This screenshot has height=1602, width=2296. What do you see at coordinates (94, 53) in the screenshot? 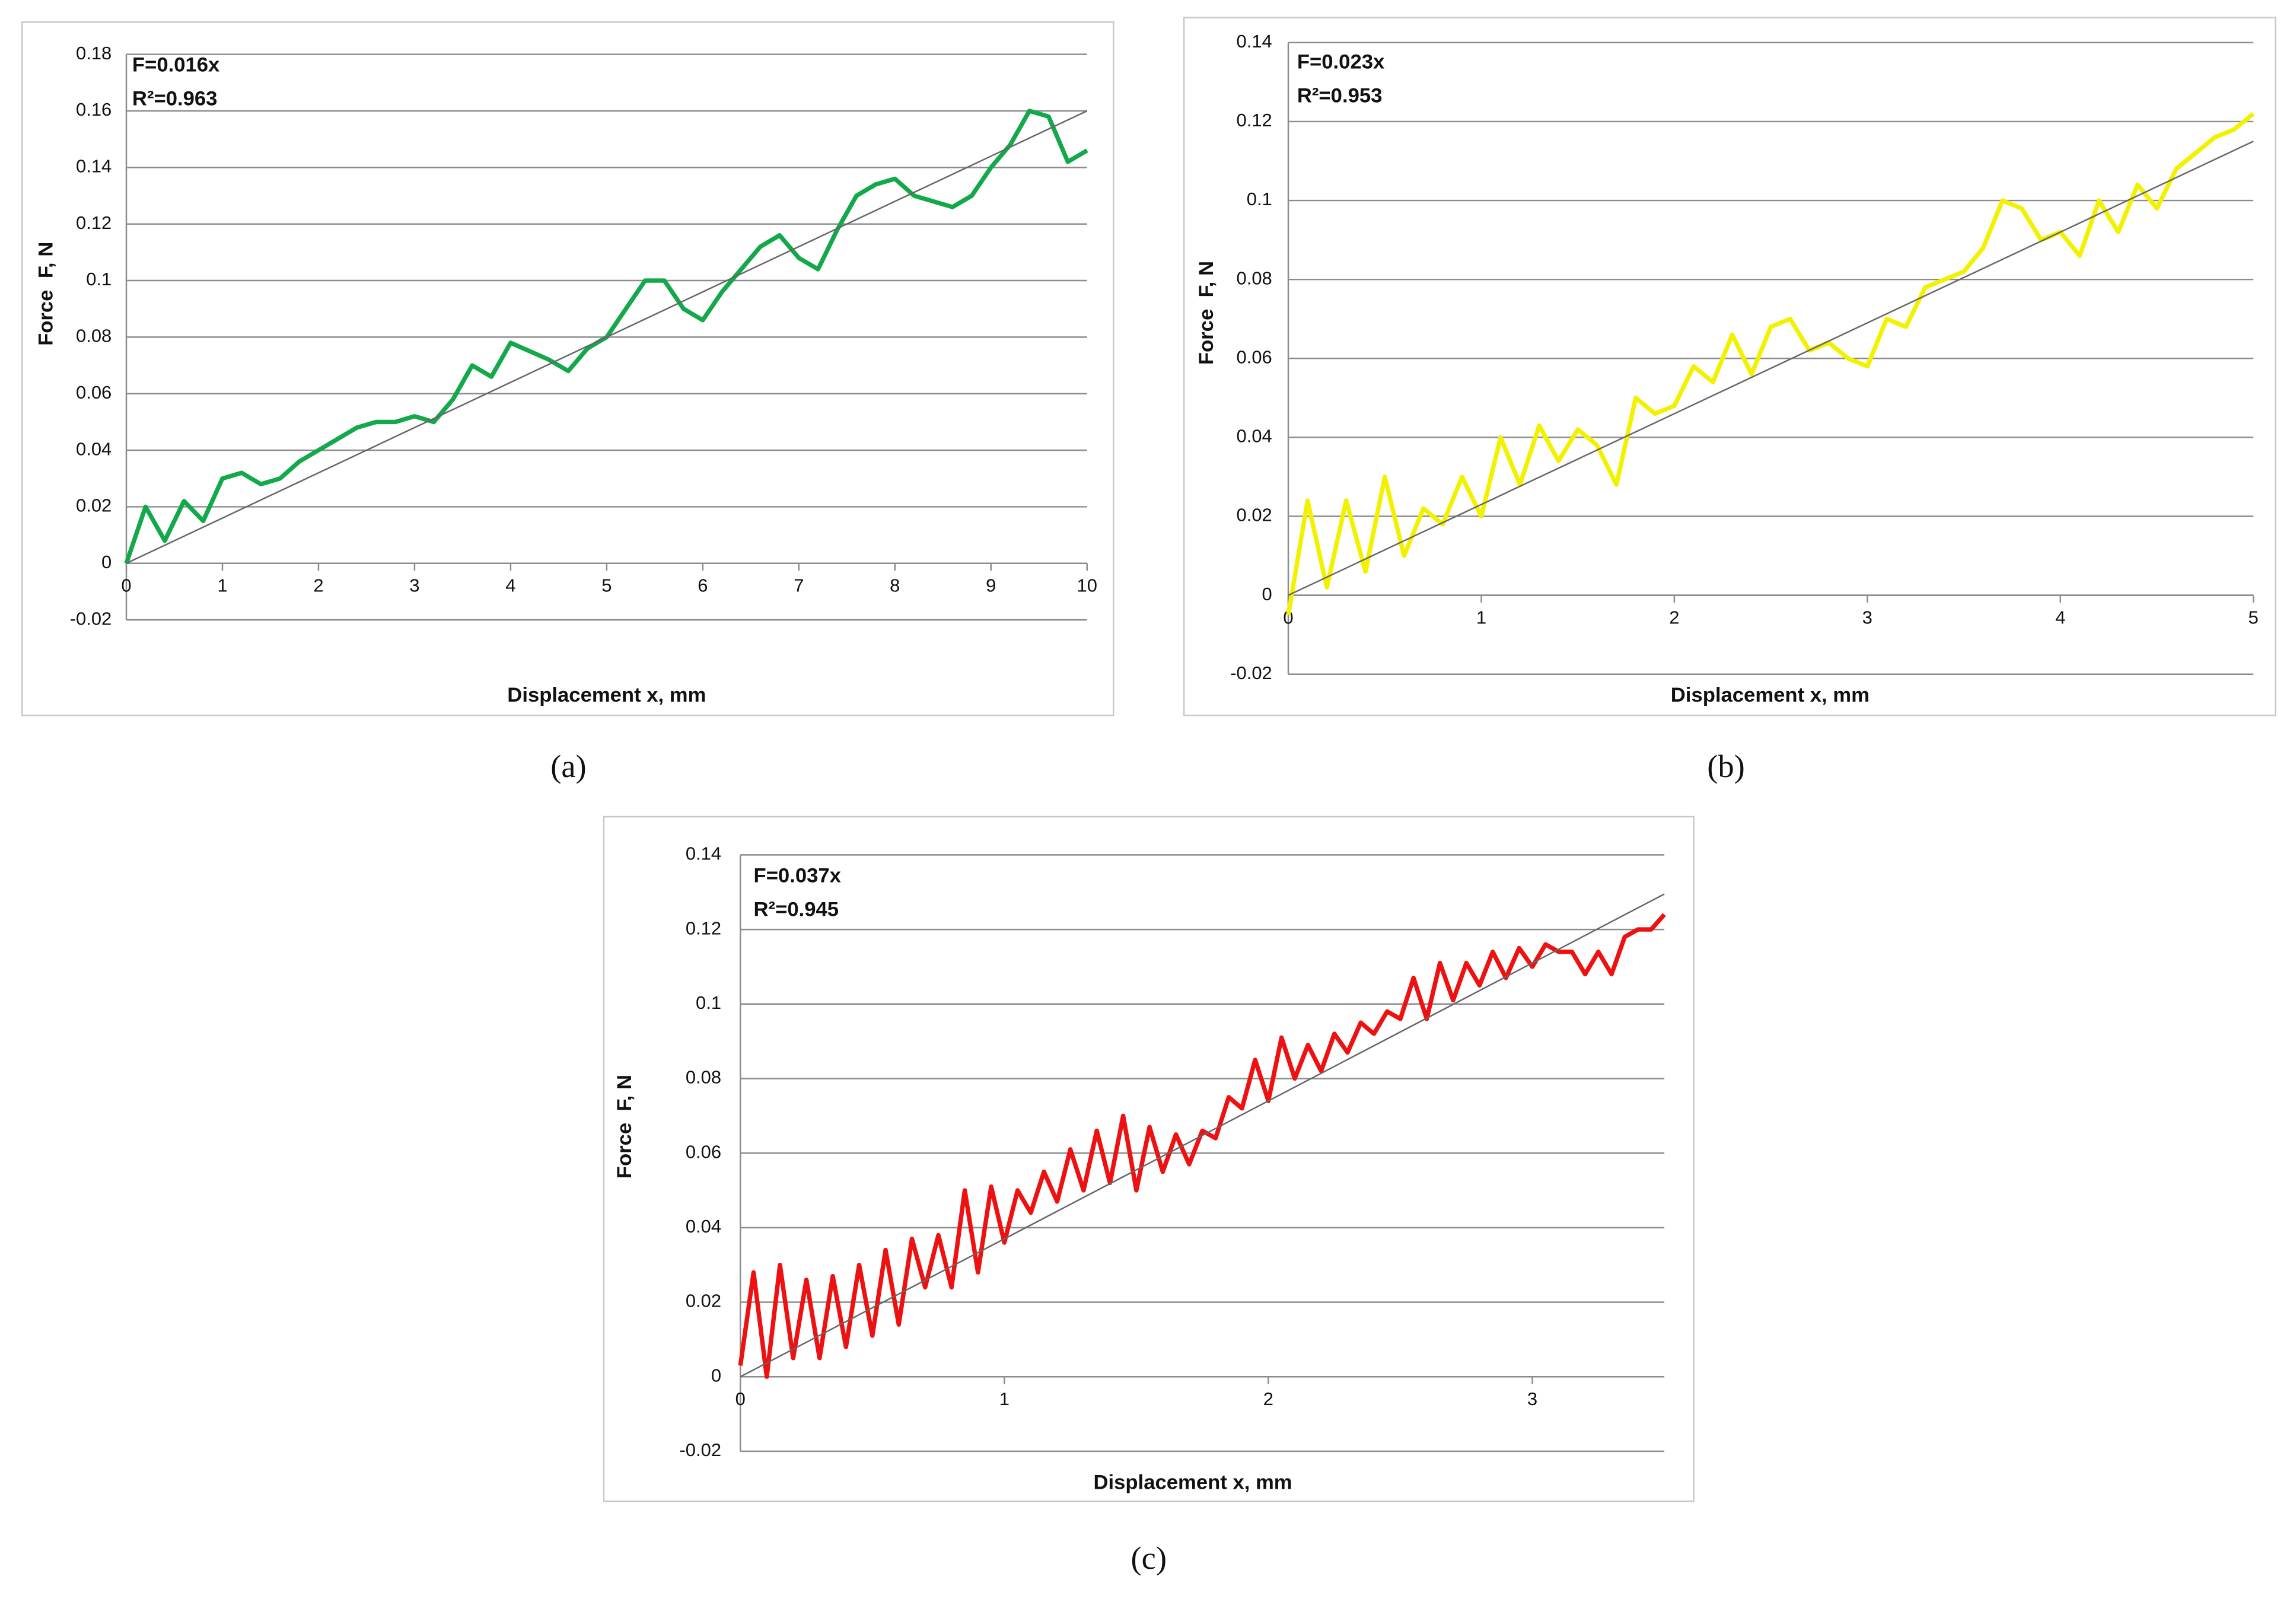
I see `y-tick-label: 0.18` at bounding box center [94, 53].